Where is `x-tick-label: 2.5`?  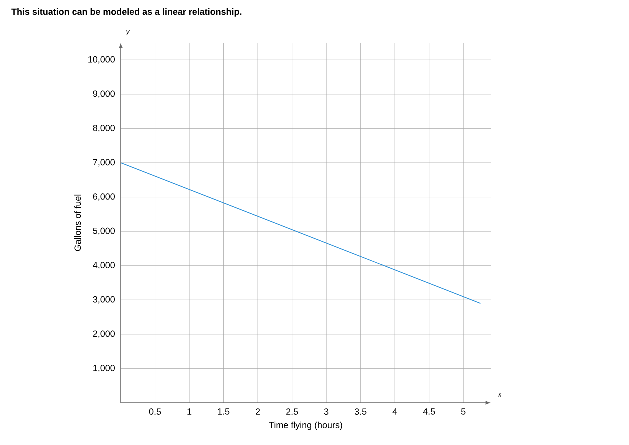 x-tick-label: 2.5 is located at coordinates (292, 411).